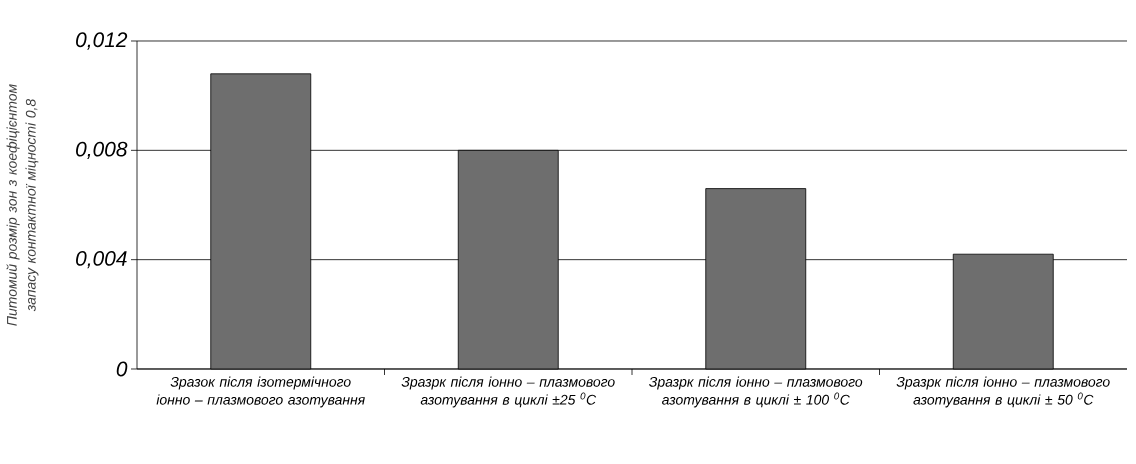  Describe the element at coordinates (122, 369) in the screenshot. I see `y-tick-label: 0` at that location.